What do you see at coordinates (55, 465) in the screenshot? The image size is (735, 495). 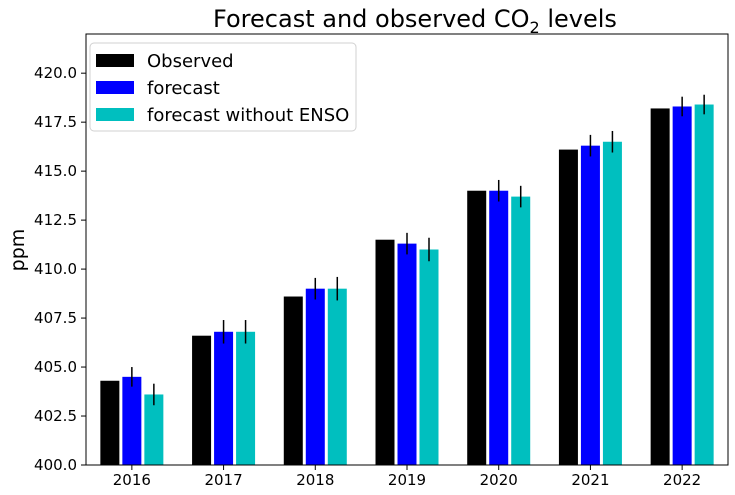 I see `y-tick-label: 400.0` at bounding box center [55, 465].